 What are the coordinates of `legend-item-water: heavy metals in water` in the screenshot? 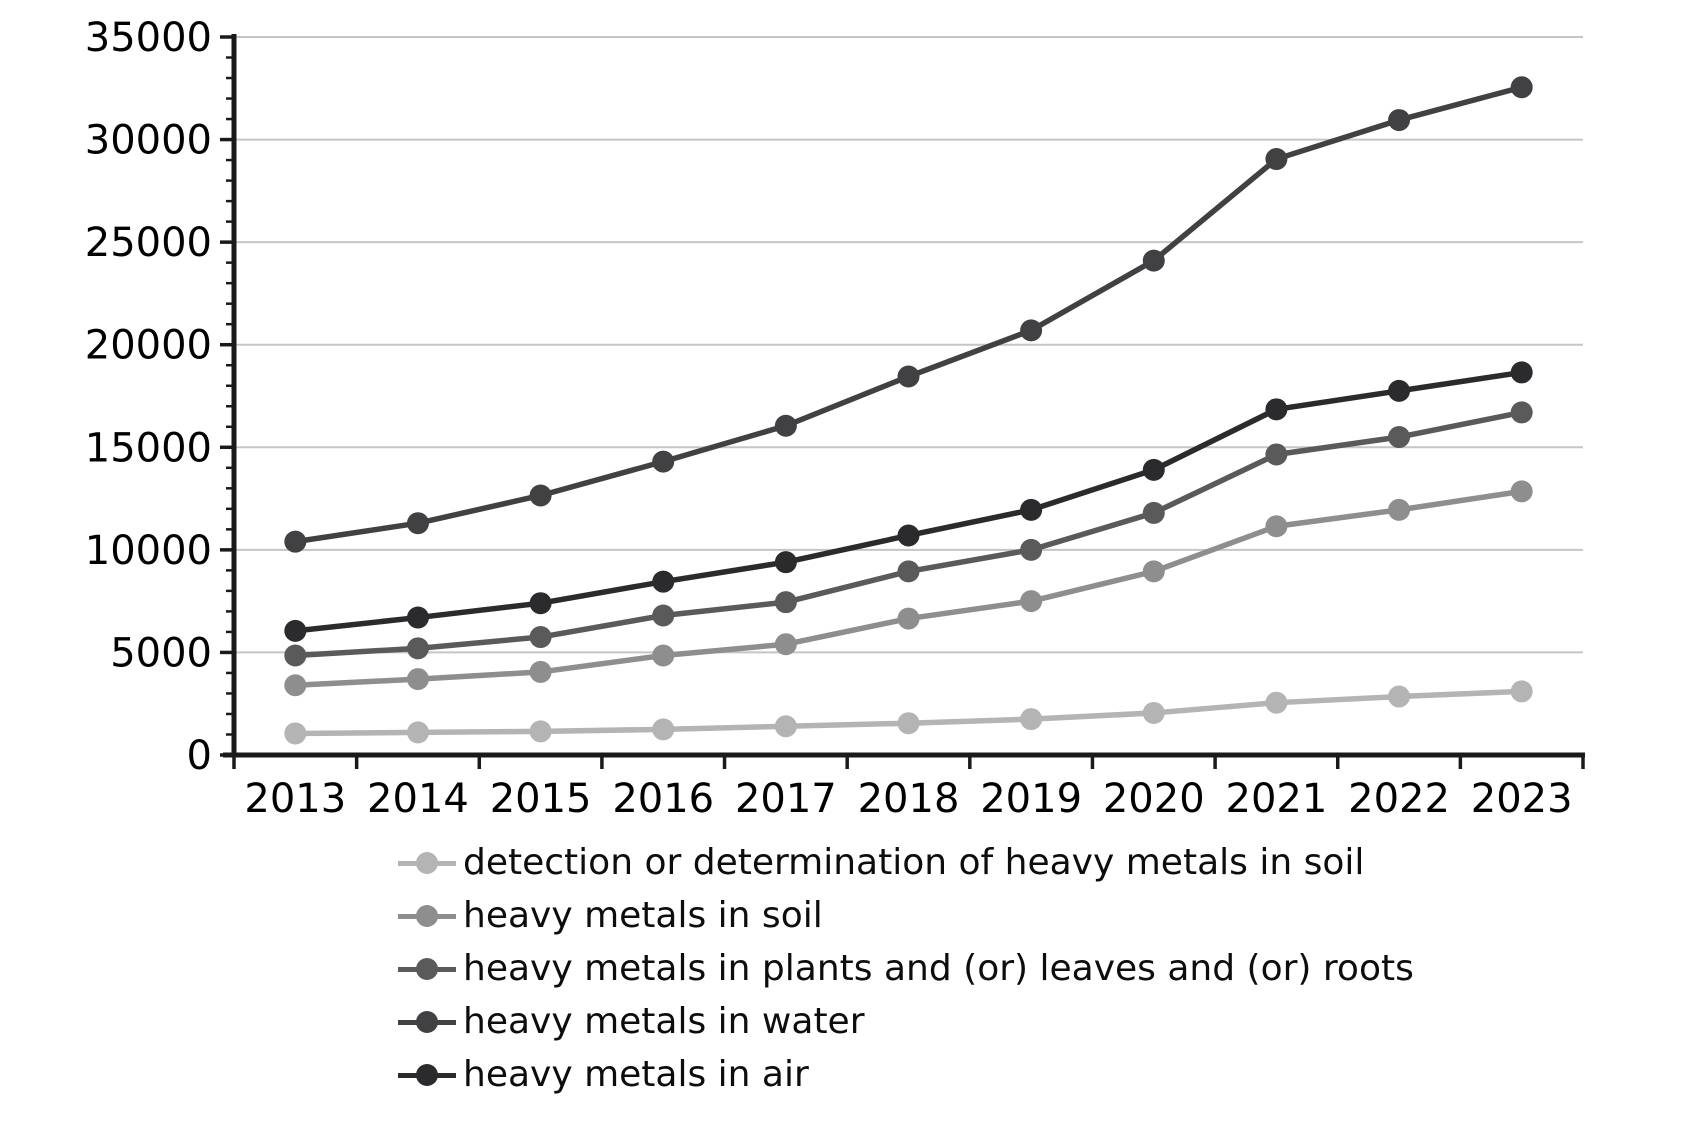 It's located at (906, 1021).